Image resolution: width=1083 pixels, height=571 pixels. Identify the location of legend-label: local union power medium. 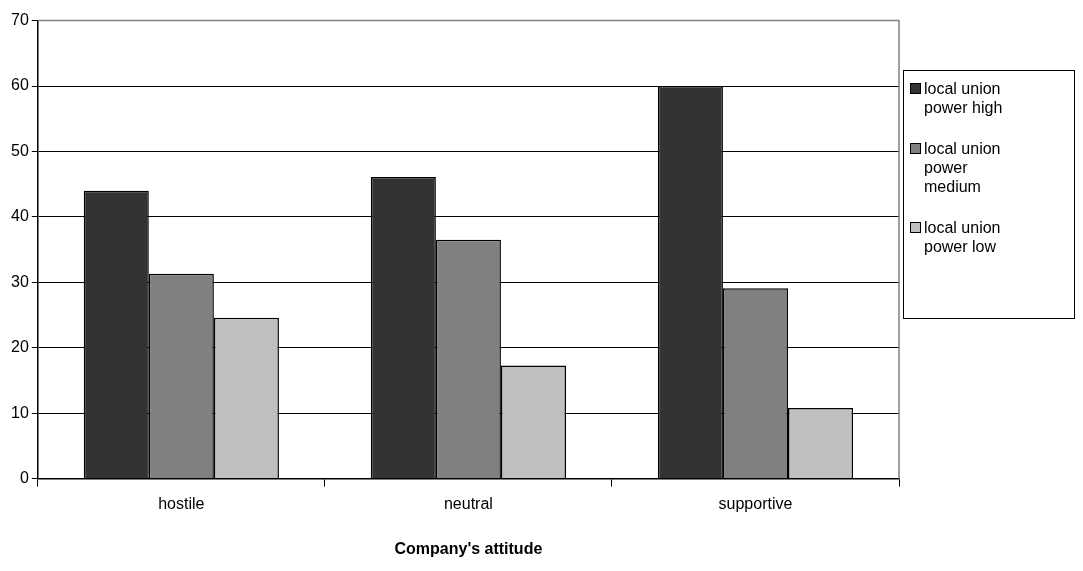
(963, 167).